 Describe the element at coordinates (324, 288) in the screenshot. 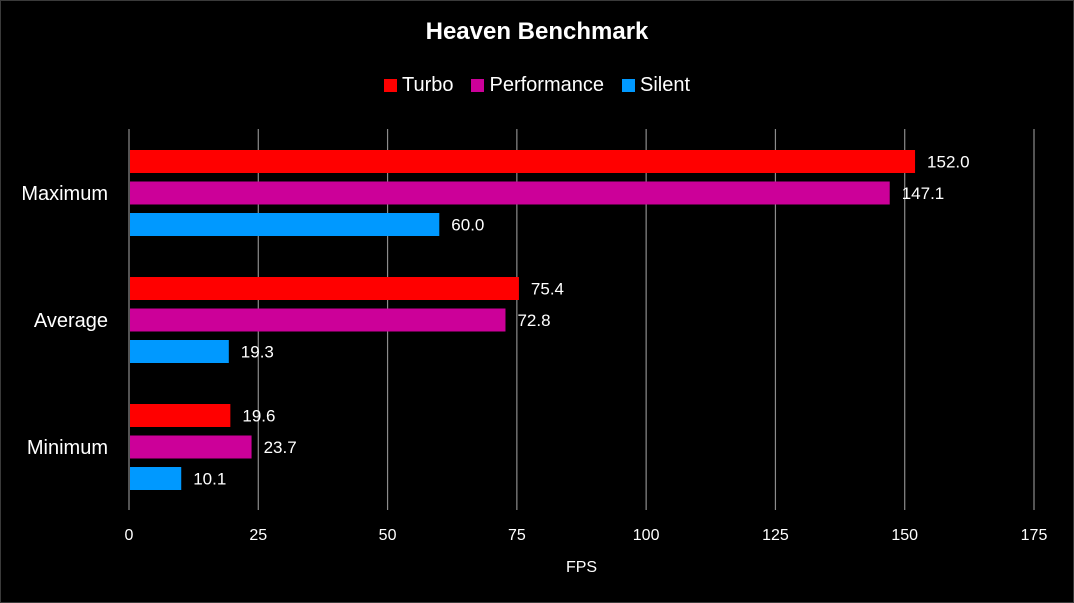

I see `bar-average-turbo` at that location.